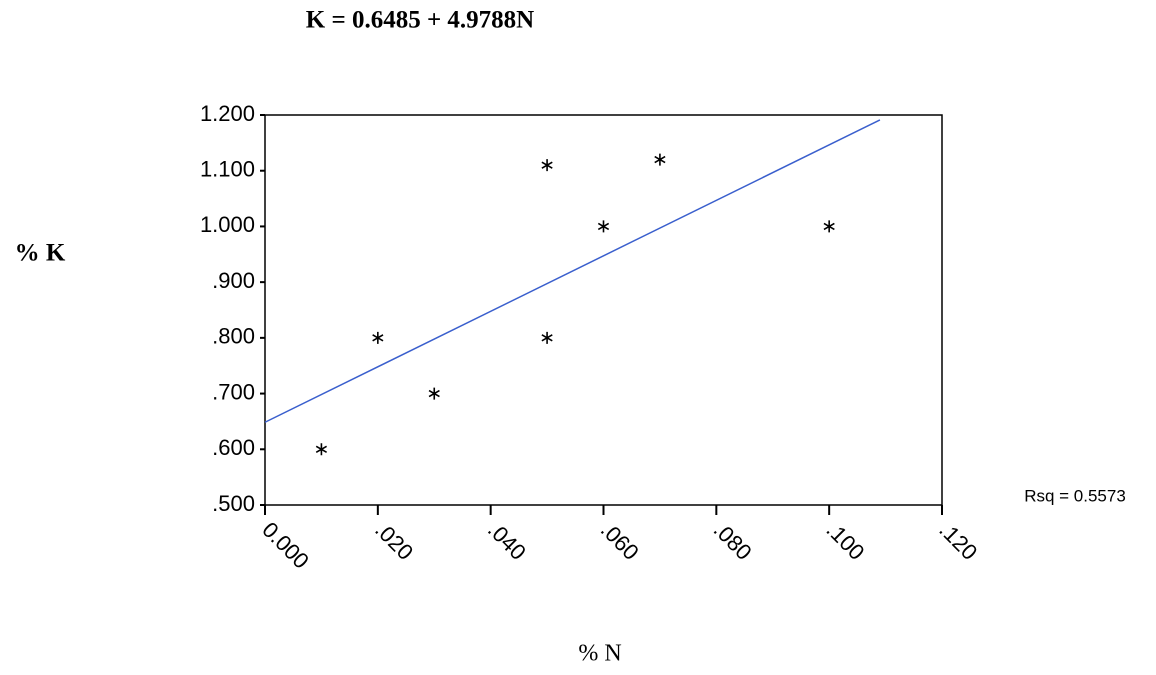  I want to click on x-tick-label: .080, so click(733, 541).